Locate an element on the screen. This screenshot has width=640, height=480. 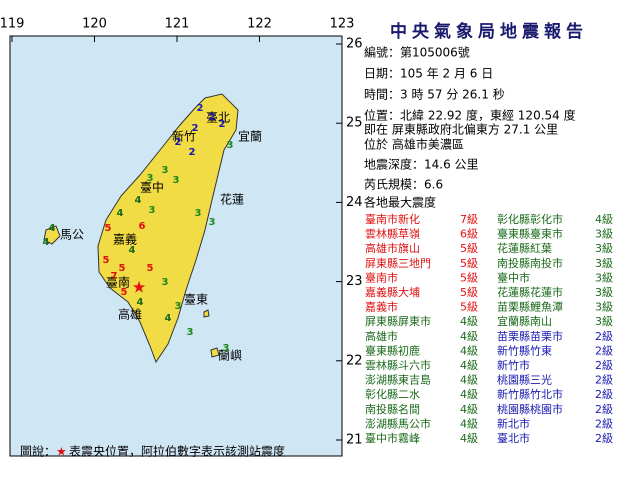
place-label: 嘉義 is located at coordinates (125, 239).